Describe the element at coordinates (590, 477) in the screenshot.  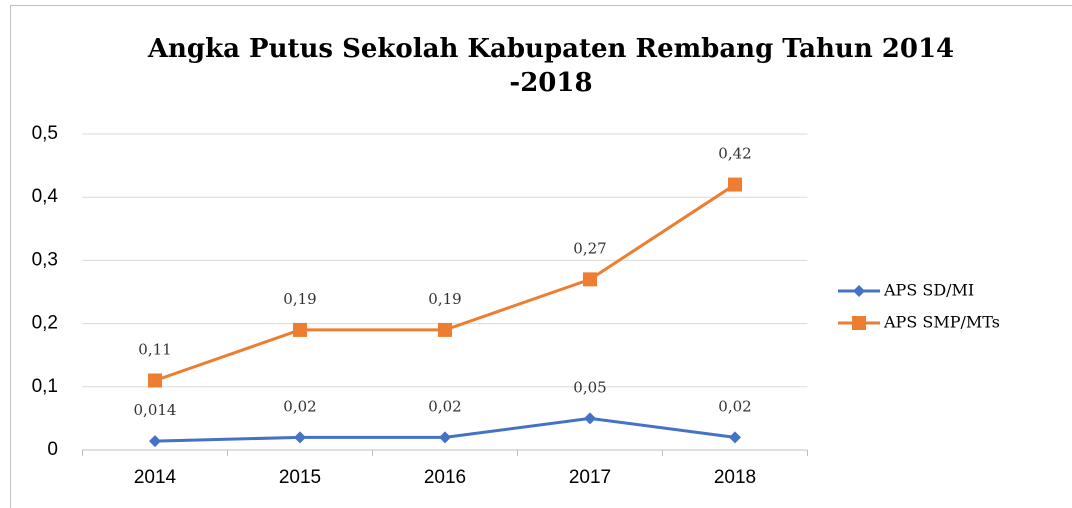
I see `x-tick-label: 2017` at that location.